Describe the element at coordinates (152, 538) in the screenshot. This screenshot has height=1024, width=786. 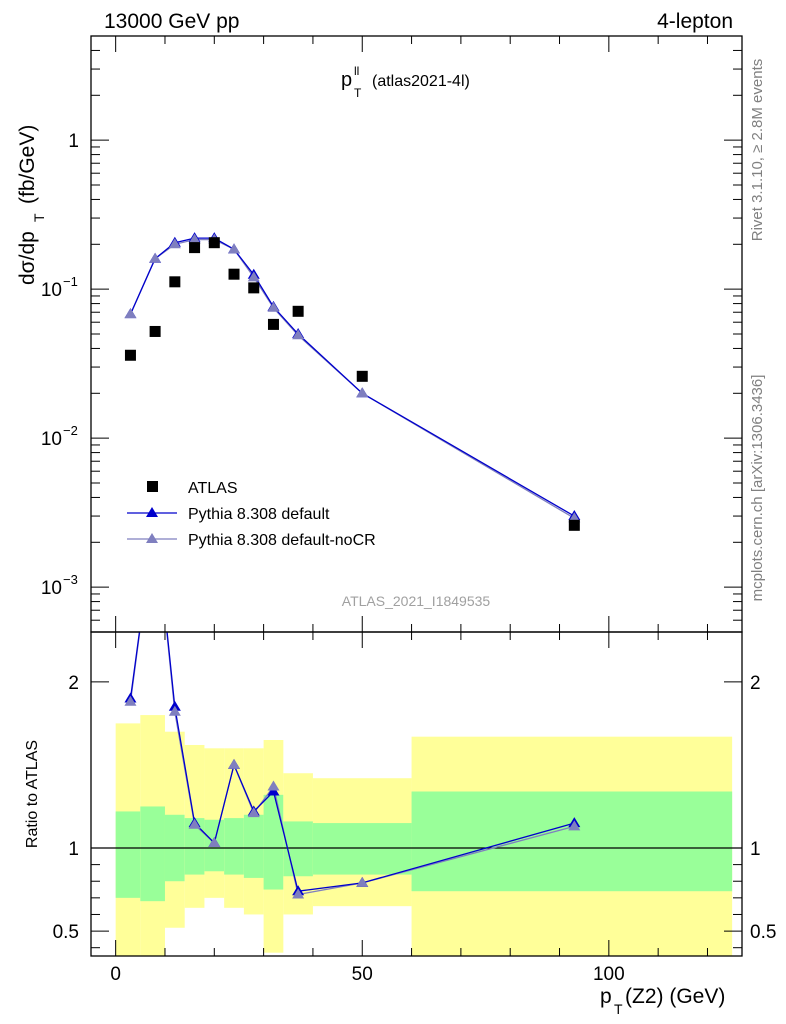
I see `legend-marker-nocr` at that location.